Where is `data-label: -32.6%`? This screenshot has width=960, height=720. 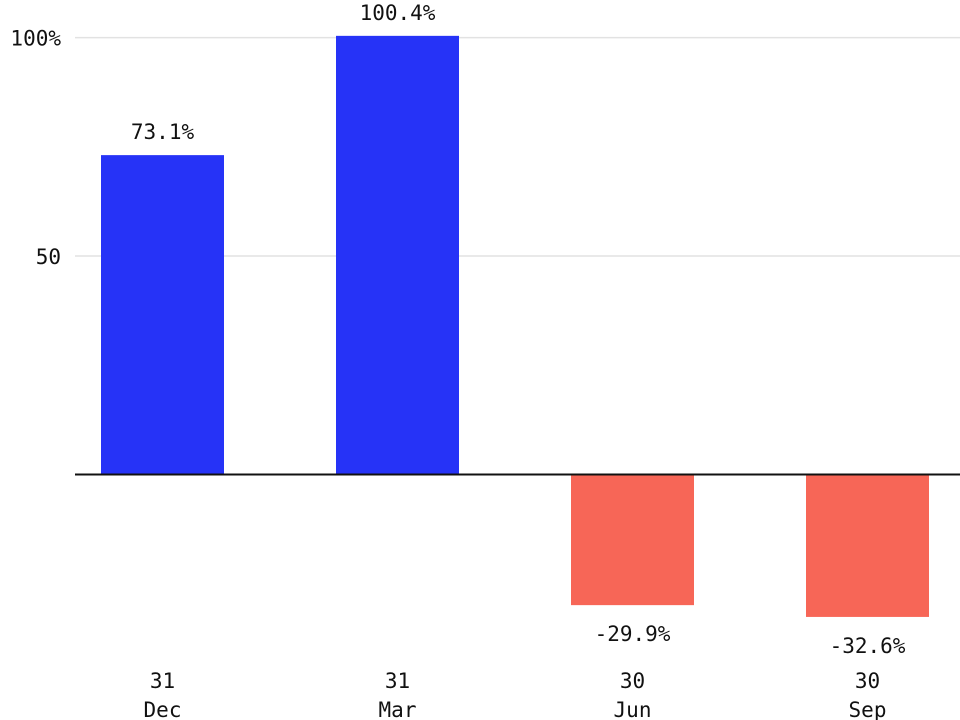 data-label: -32.6% is located at coordinates (868, 646).